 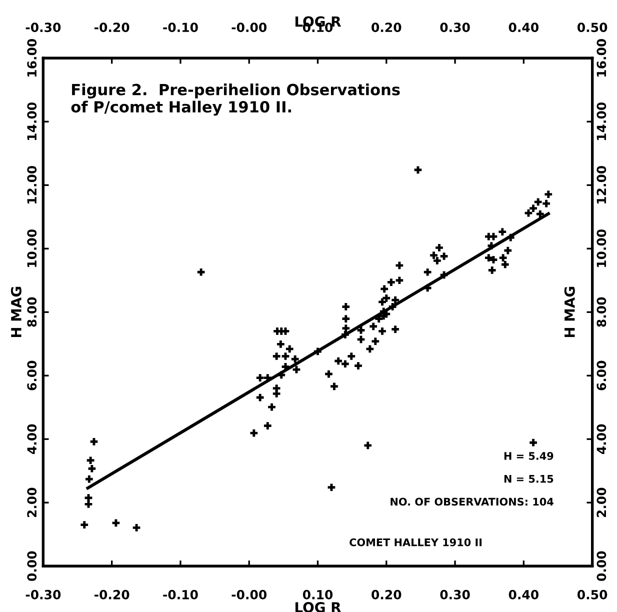 I want to click on x2-tick-label: -0.30, so click(x=43, y=27).